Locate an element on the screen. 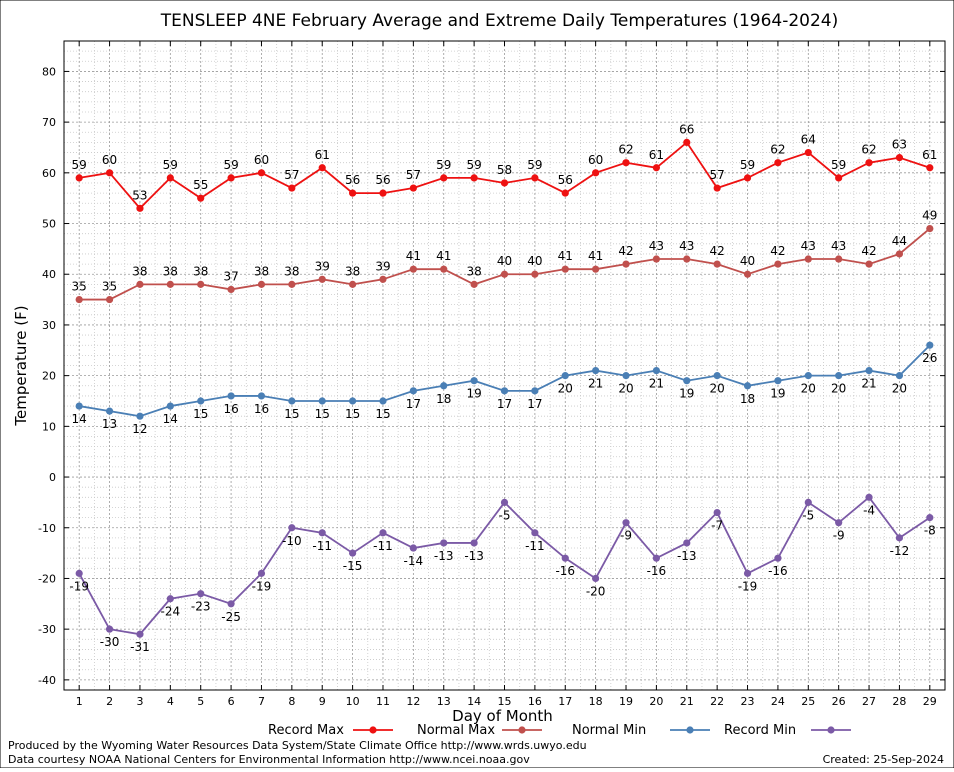 The image size is (954, 772). data-label: 49 is located at coordinates (929, 216).